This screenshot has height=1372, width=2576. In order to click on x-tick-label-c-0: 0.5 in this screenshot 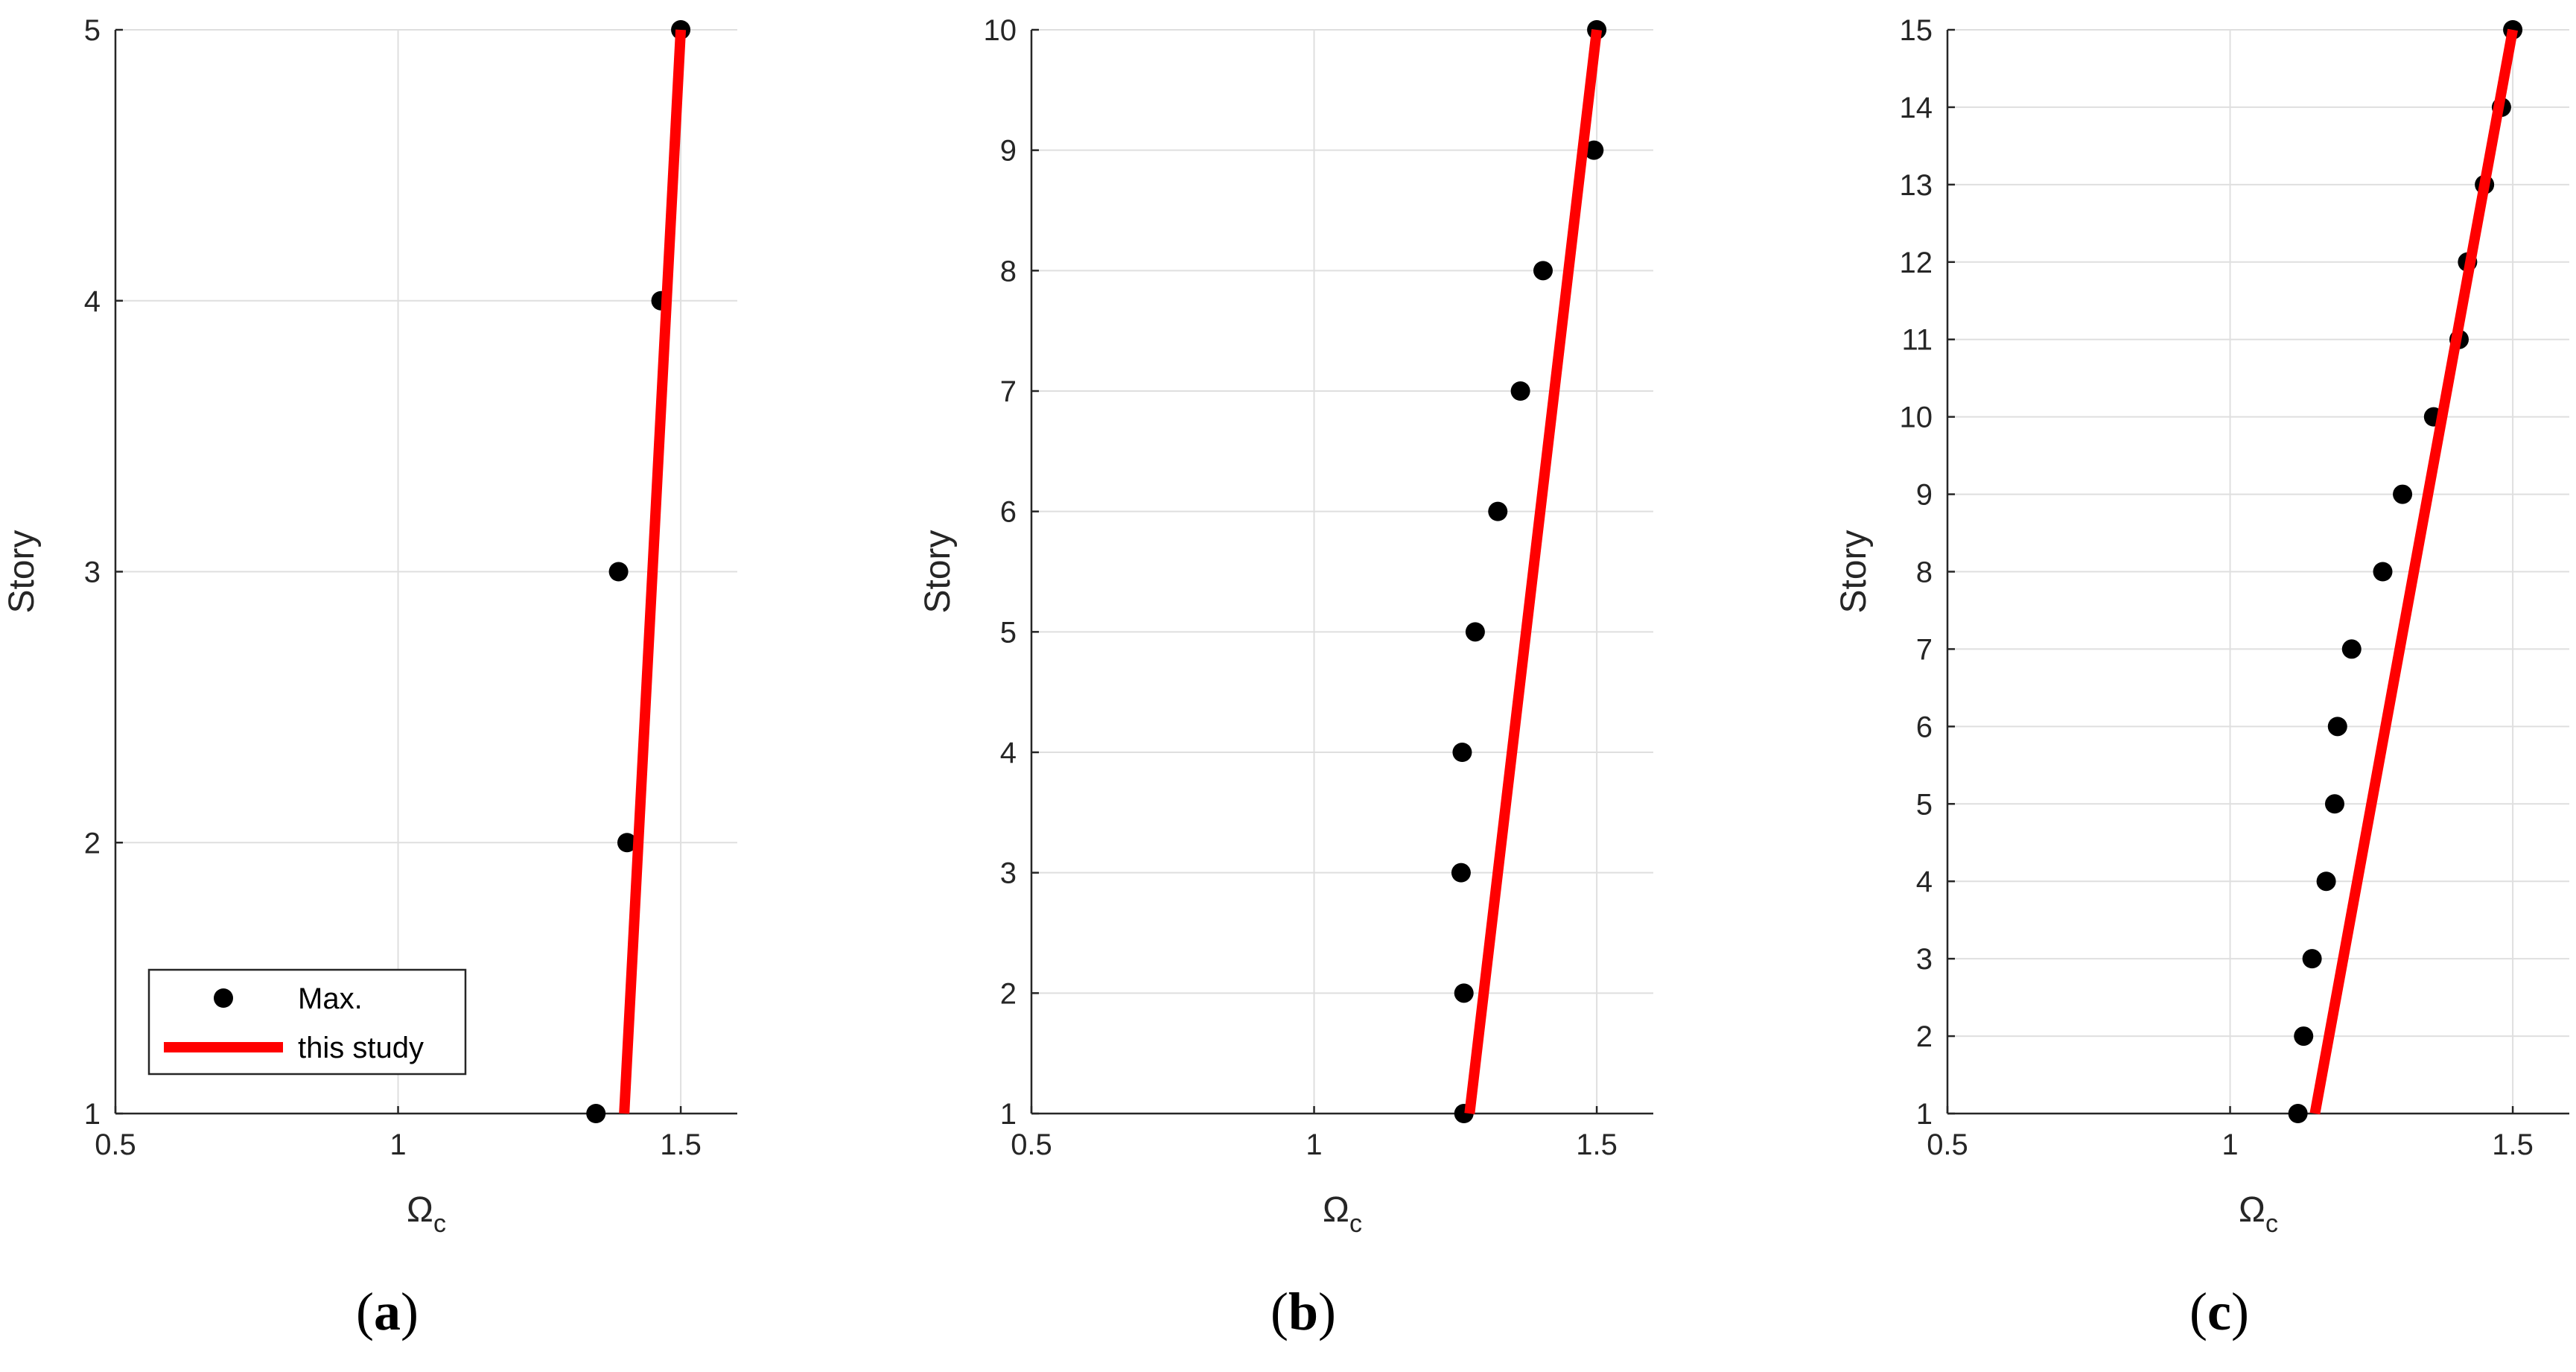, I will do `click(1947, 1144)`.